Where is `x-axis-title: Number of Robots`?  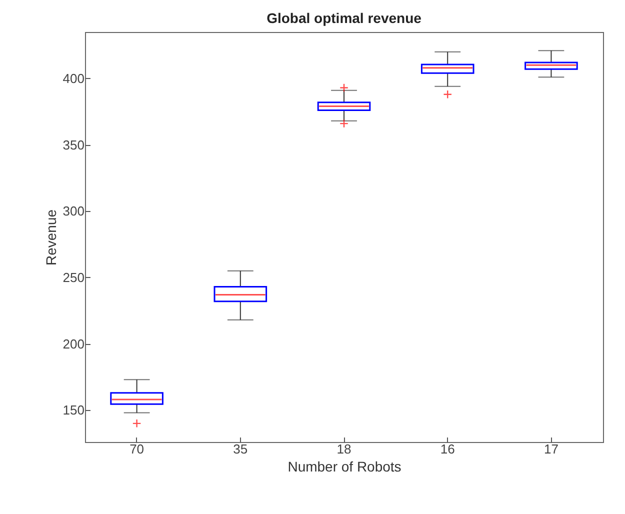
x-axis-title: Number of Robots is located at coordinates (345, 466).